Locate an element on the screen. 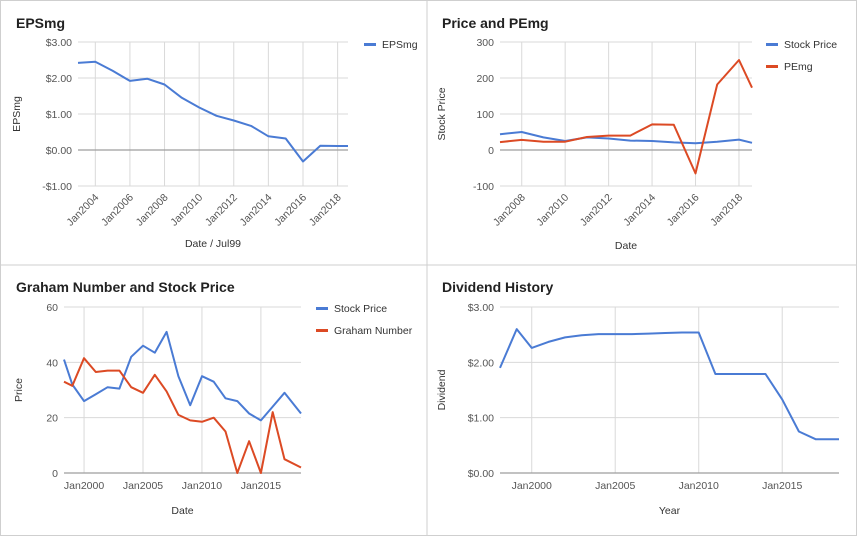 The height and width of the screenshot is (536, 857). y-tick-label: -100 is located at coordinates (483, 187).